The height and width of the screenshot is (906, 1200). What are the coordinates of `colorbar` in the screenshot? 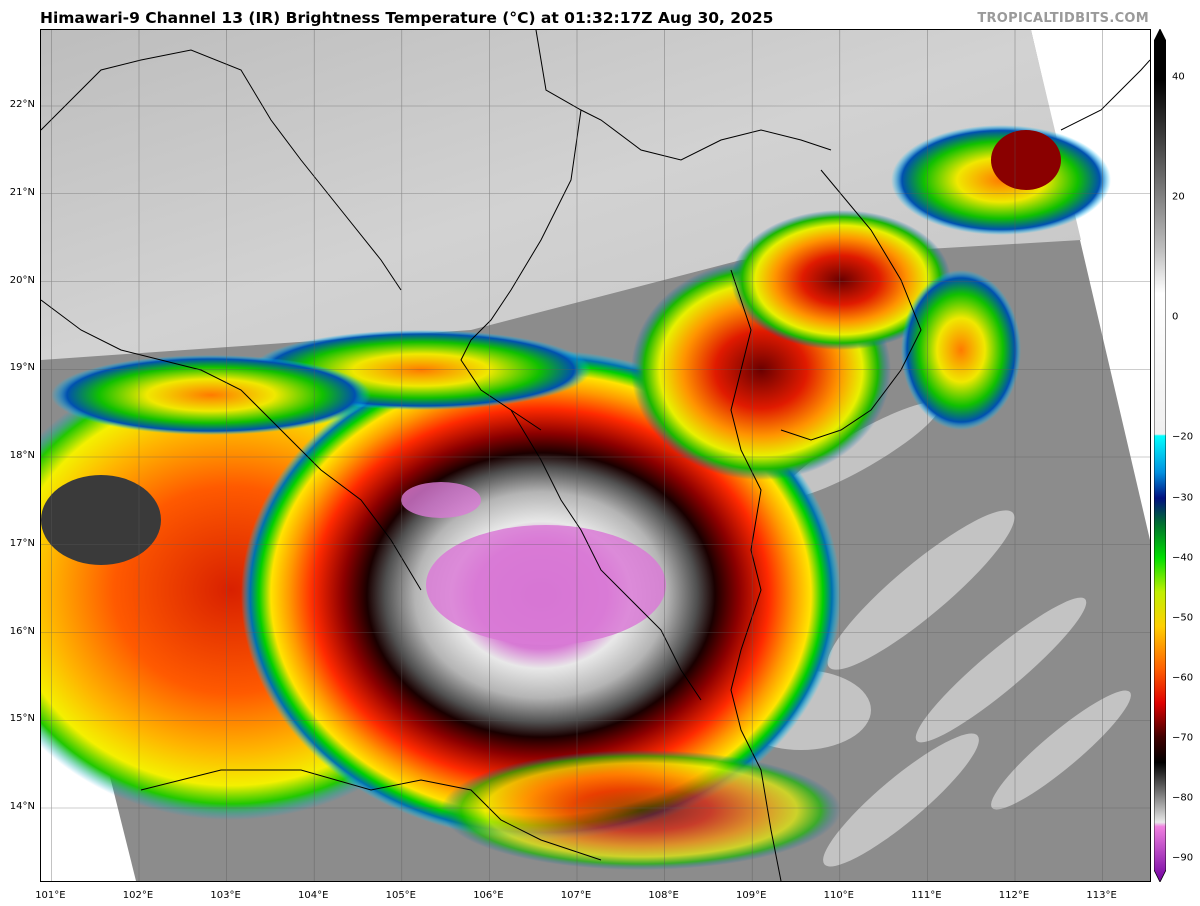 It's located at (1160, 455).